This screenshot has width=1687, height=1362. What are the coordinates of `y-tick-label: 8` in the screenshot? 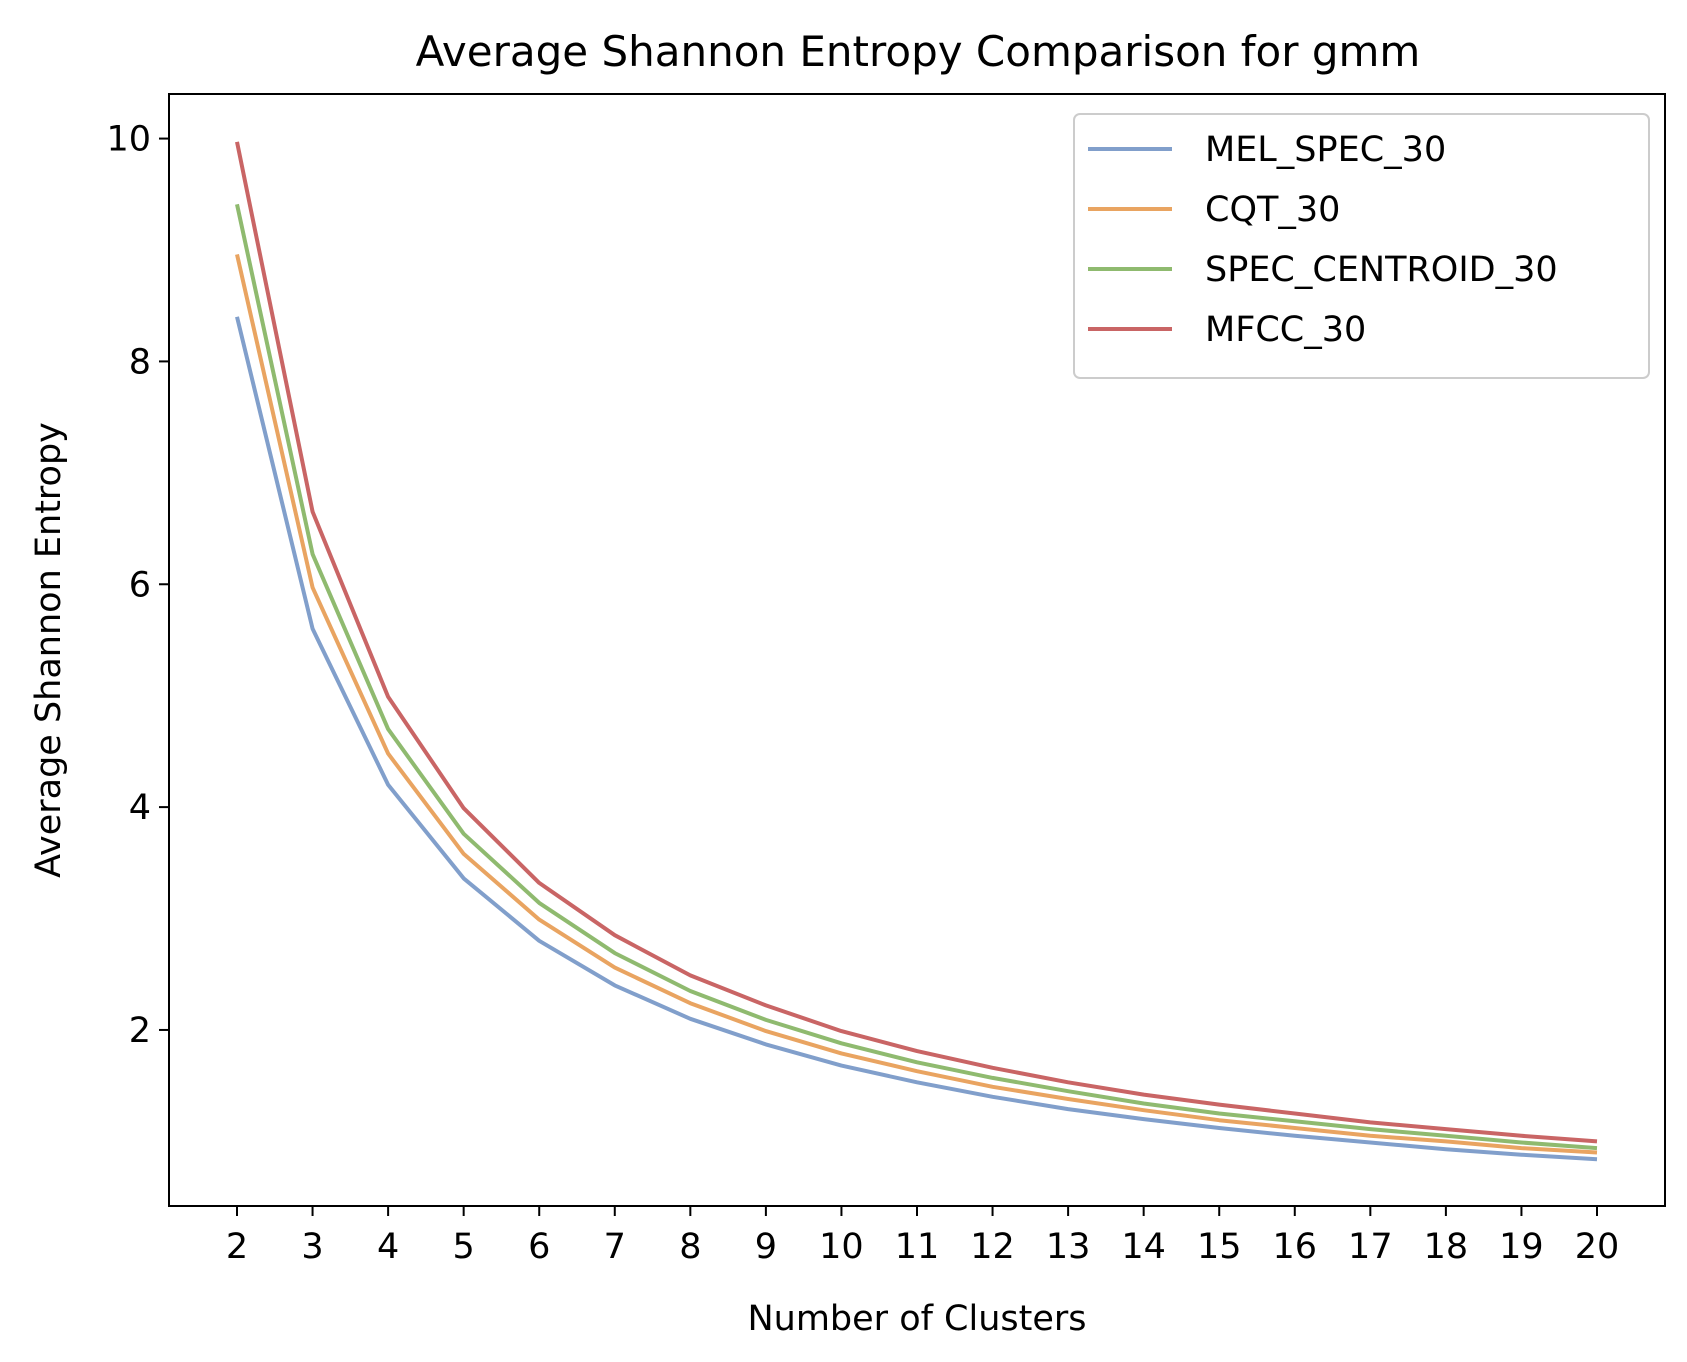 It's located at (140, 362).